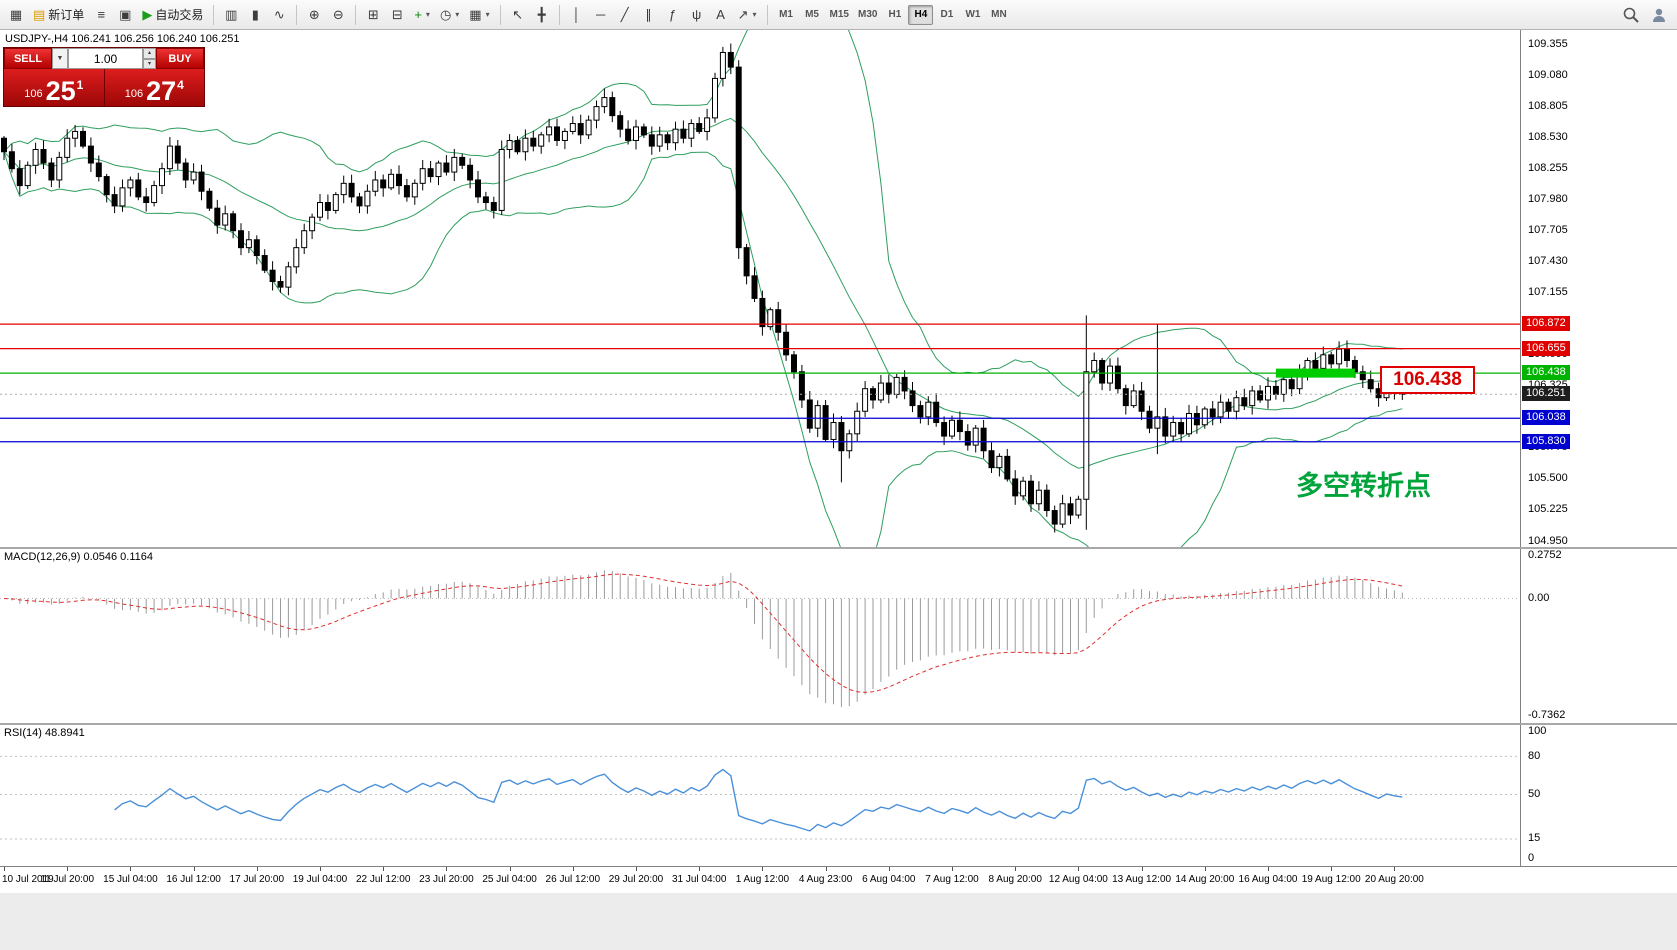  What do you see at coordinates (255, 15) in the screenshot?
I see `candlestick-chart-button: ▮` at bounding box center [255, 15].